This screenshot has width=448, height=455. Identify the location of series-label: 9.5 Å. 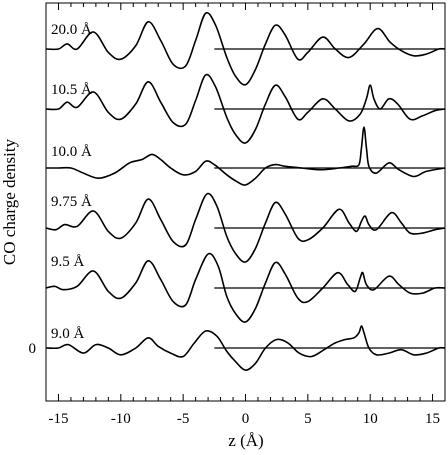
(68, 262).